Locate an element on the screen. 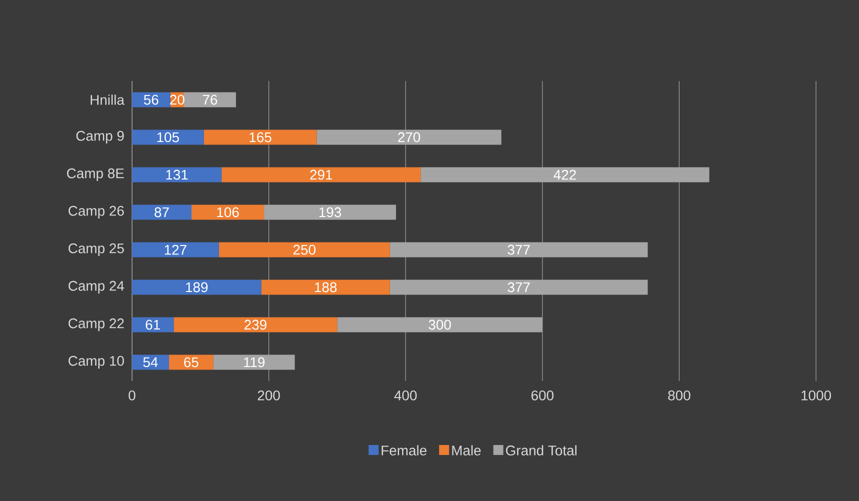  x-tick-label: 1000 is located at coordinates (816, 395).